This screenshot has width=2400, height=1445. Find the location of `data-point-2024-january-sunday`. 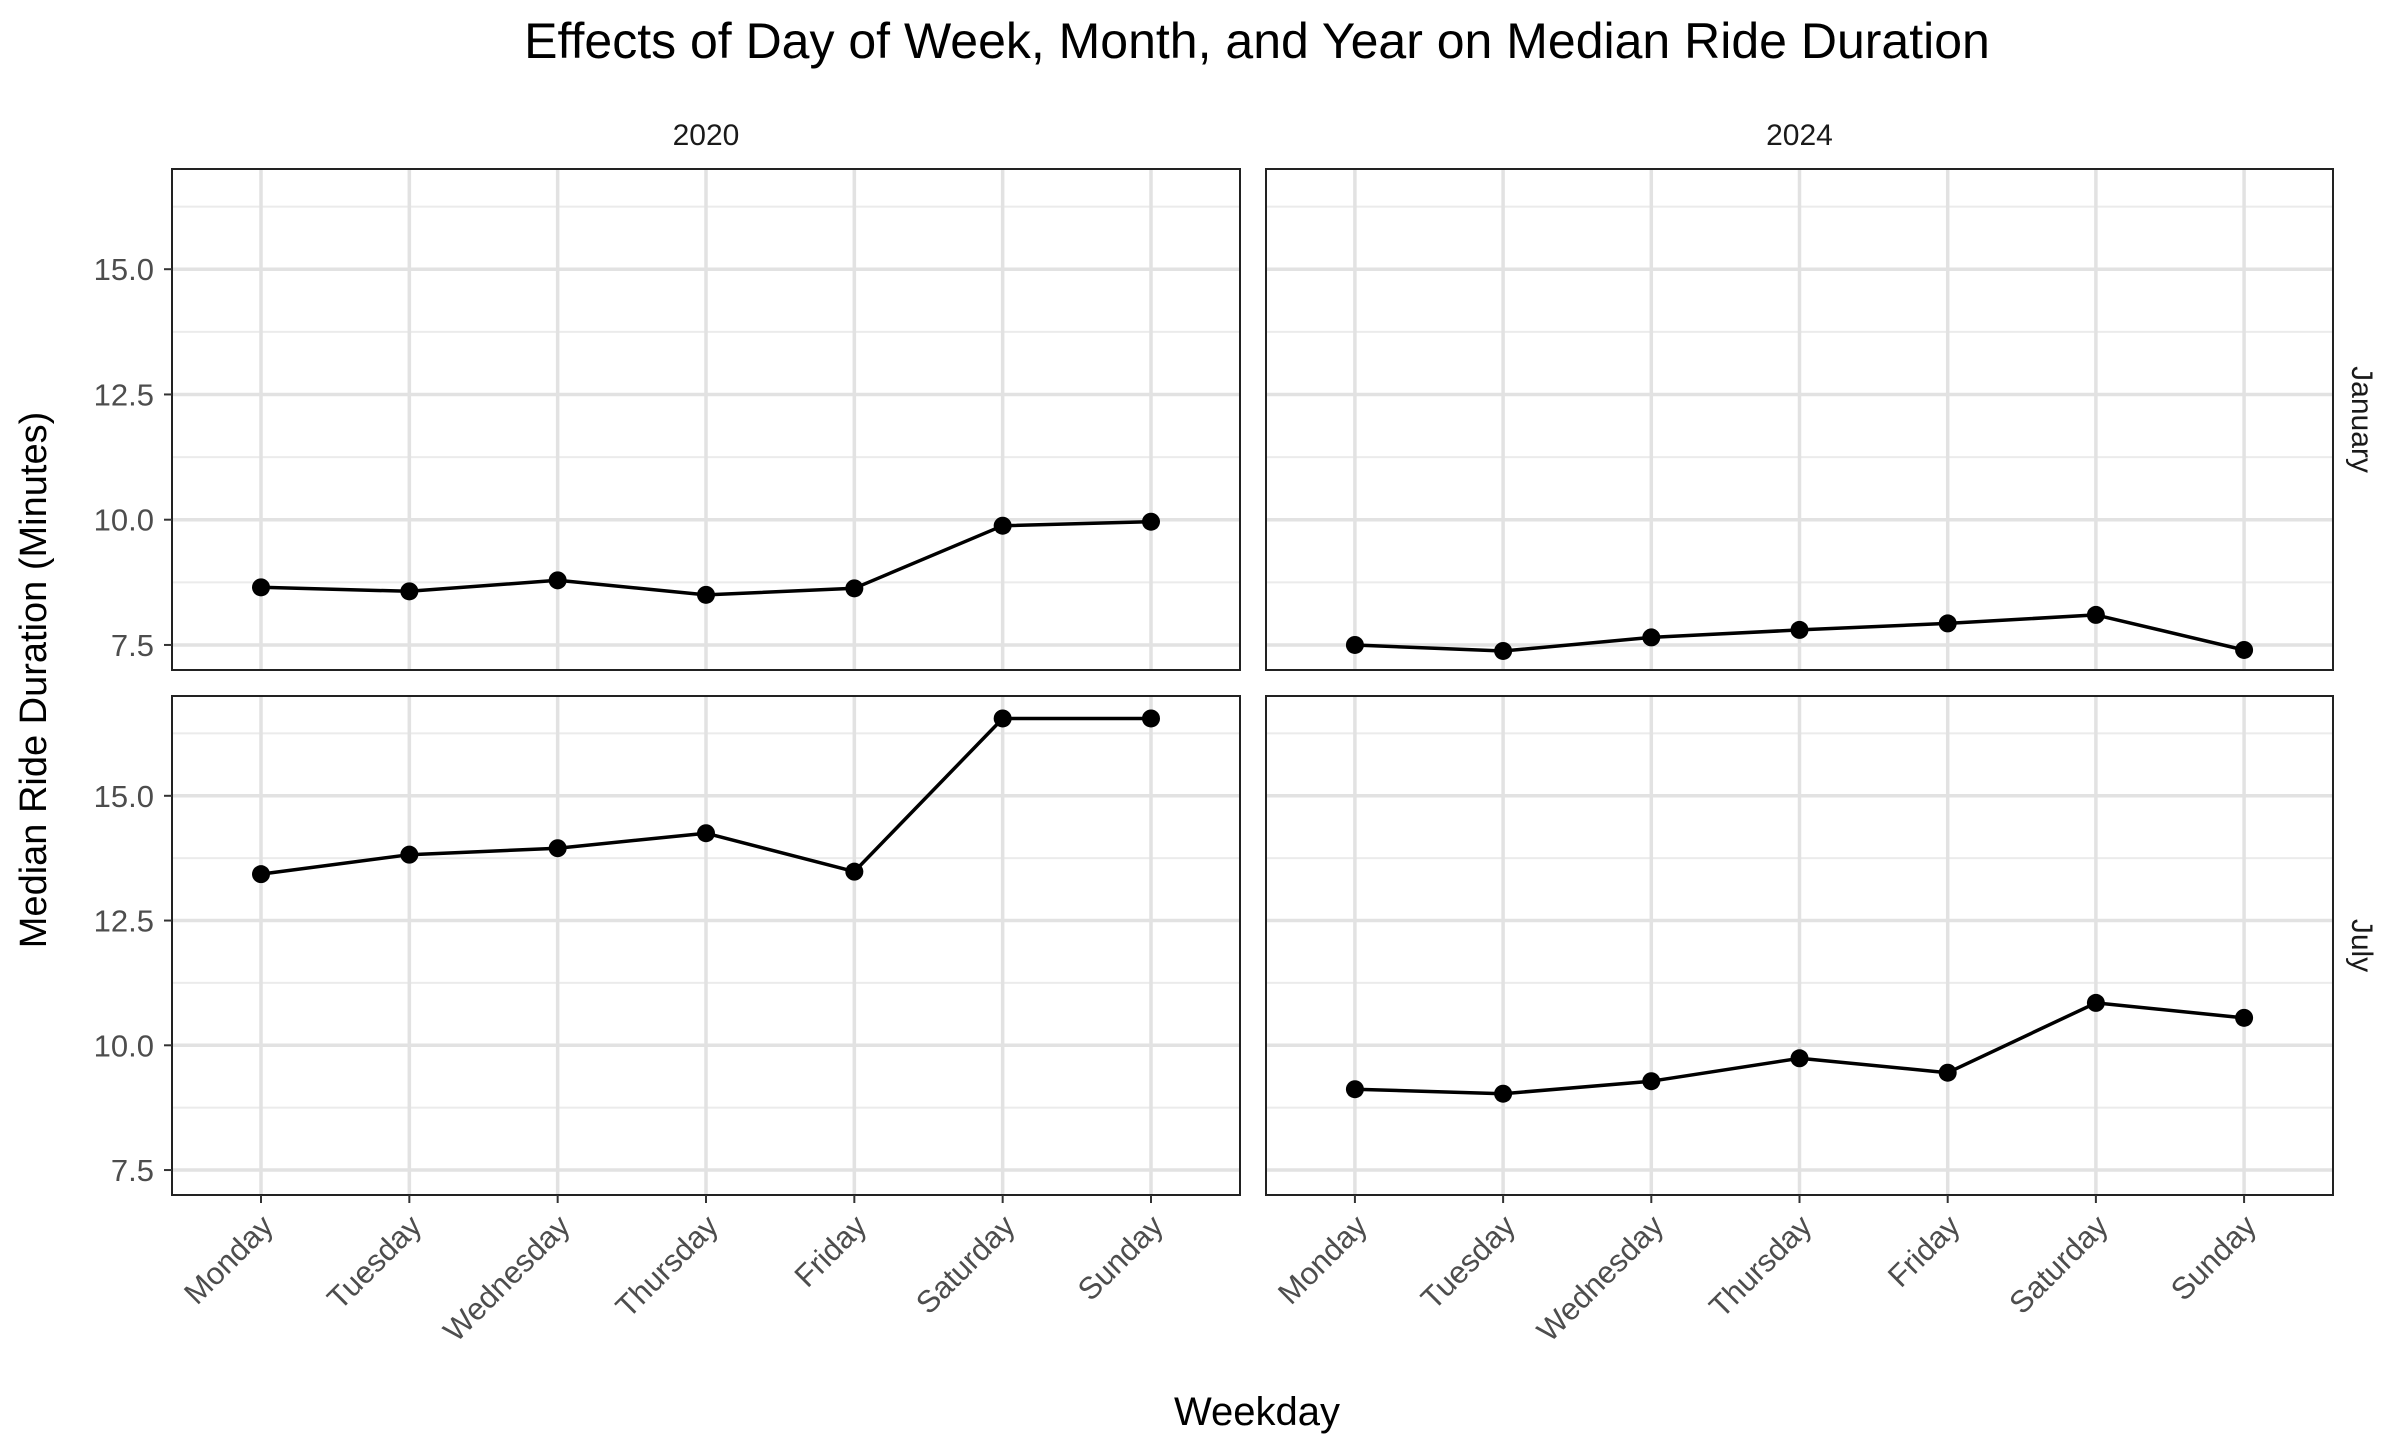

data-point-2024-january-sunday is located at coordinates (2244, 649).